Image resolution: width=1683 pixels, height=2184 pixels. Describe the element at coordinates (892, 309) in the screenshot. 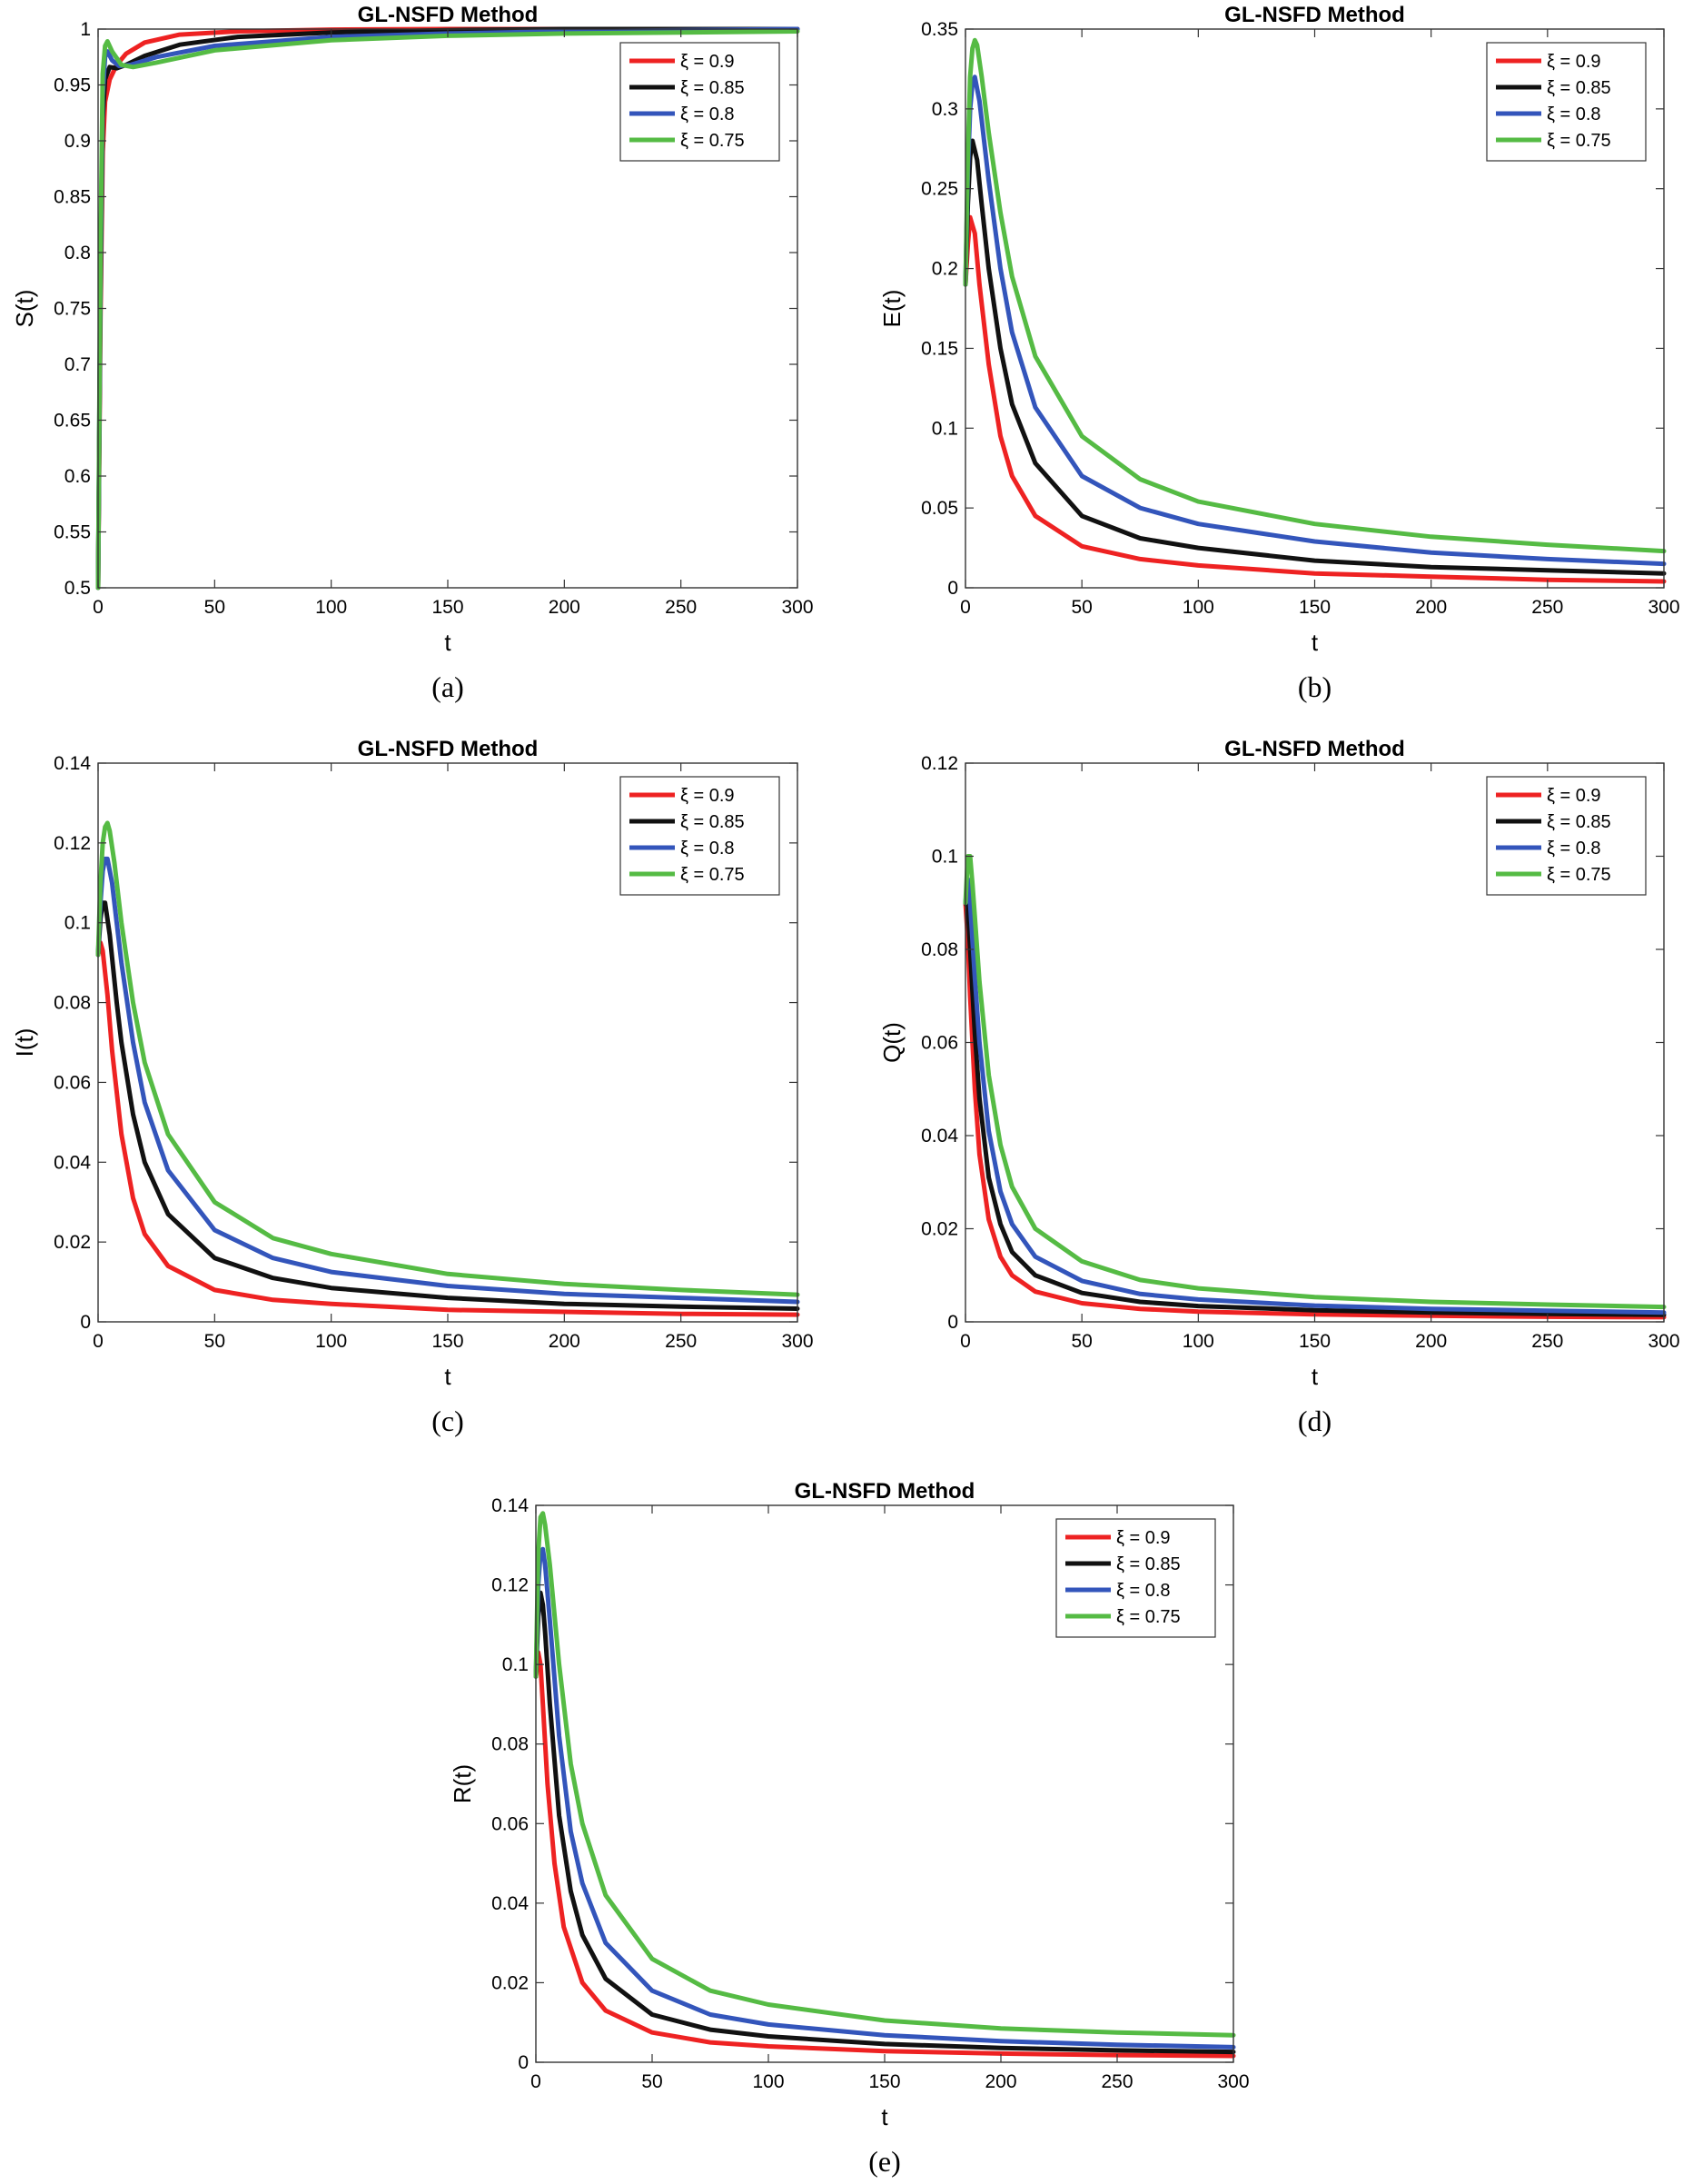

I see `y-axis-label: E(t)` at that location.